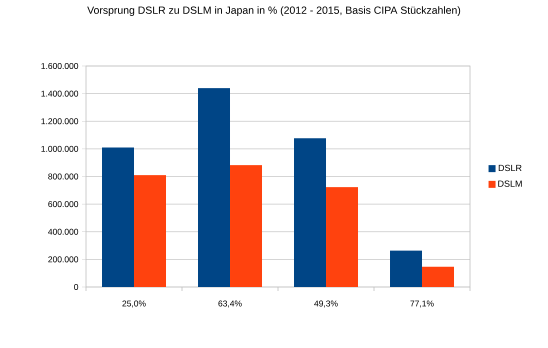  Describe the element at coordinates (326, 304) in the screenshot. I see `x-tick-label: 49,3%` at that location.